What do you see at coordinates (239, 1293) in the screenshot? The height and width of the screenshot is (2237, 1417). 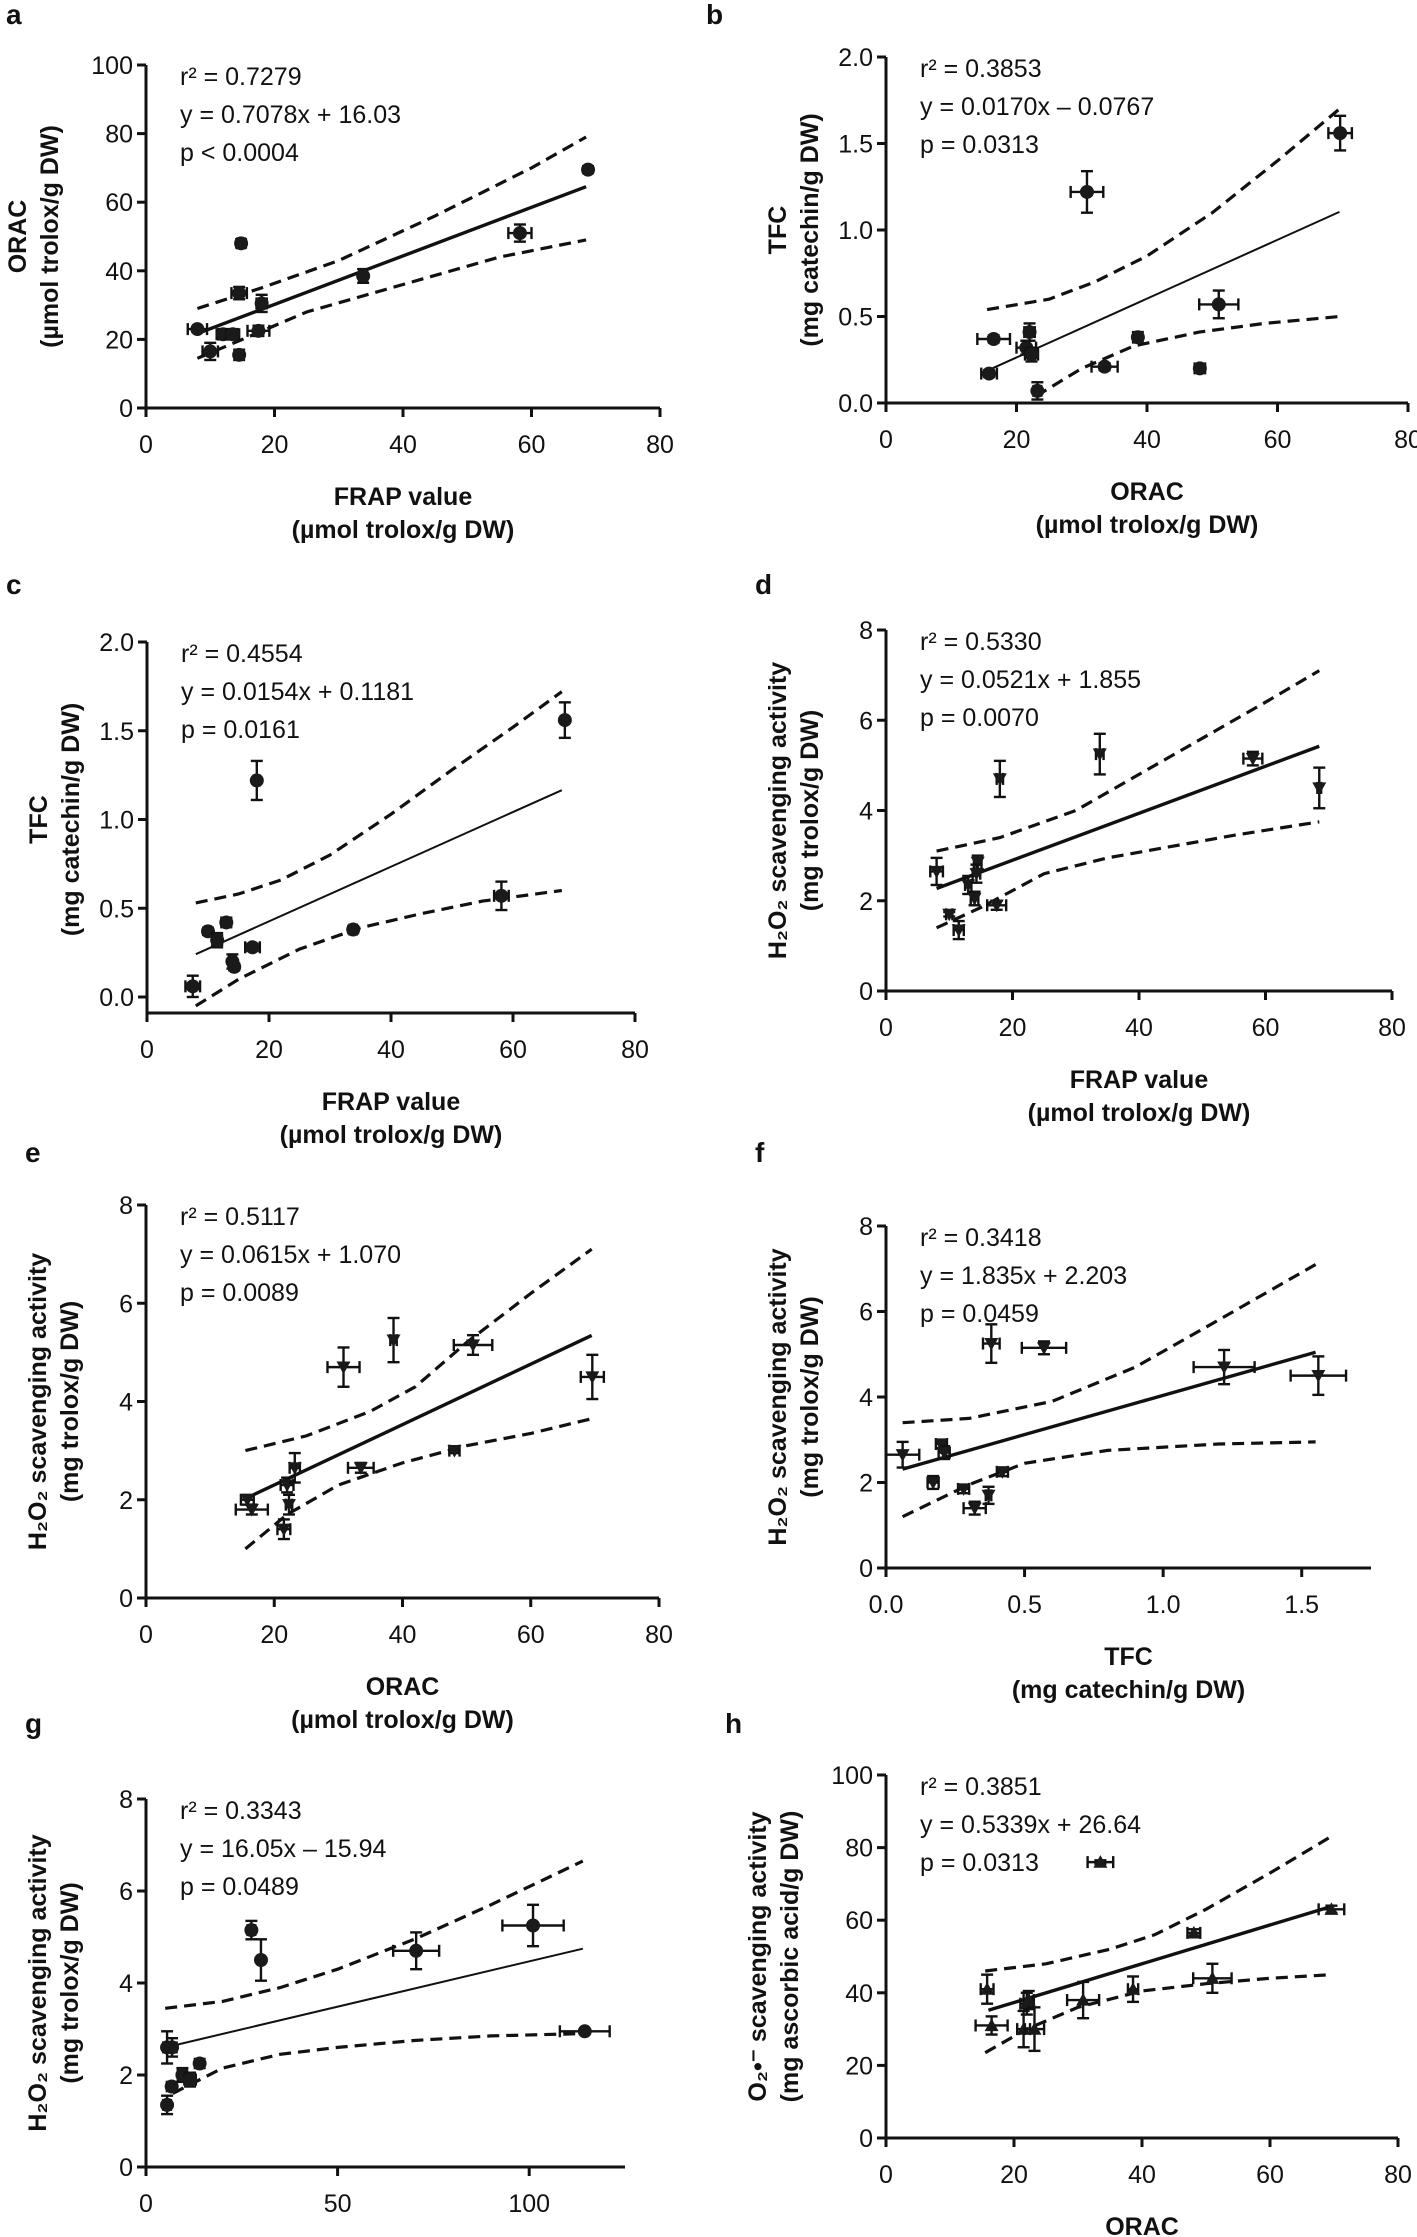 I see `stat-annotation: p = 0.0089` at bounding box center [239, 1293].